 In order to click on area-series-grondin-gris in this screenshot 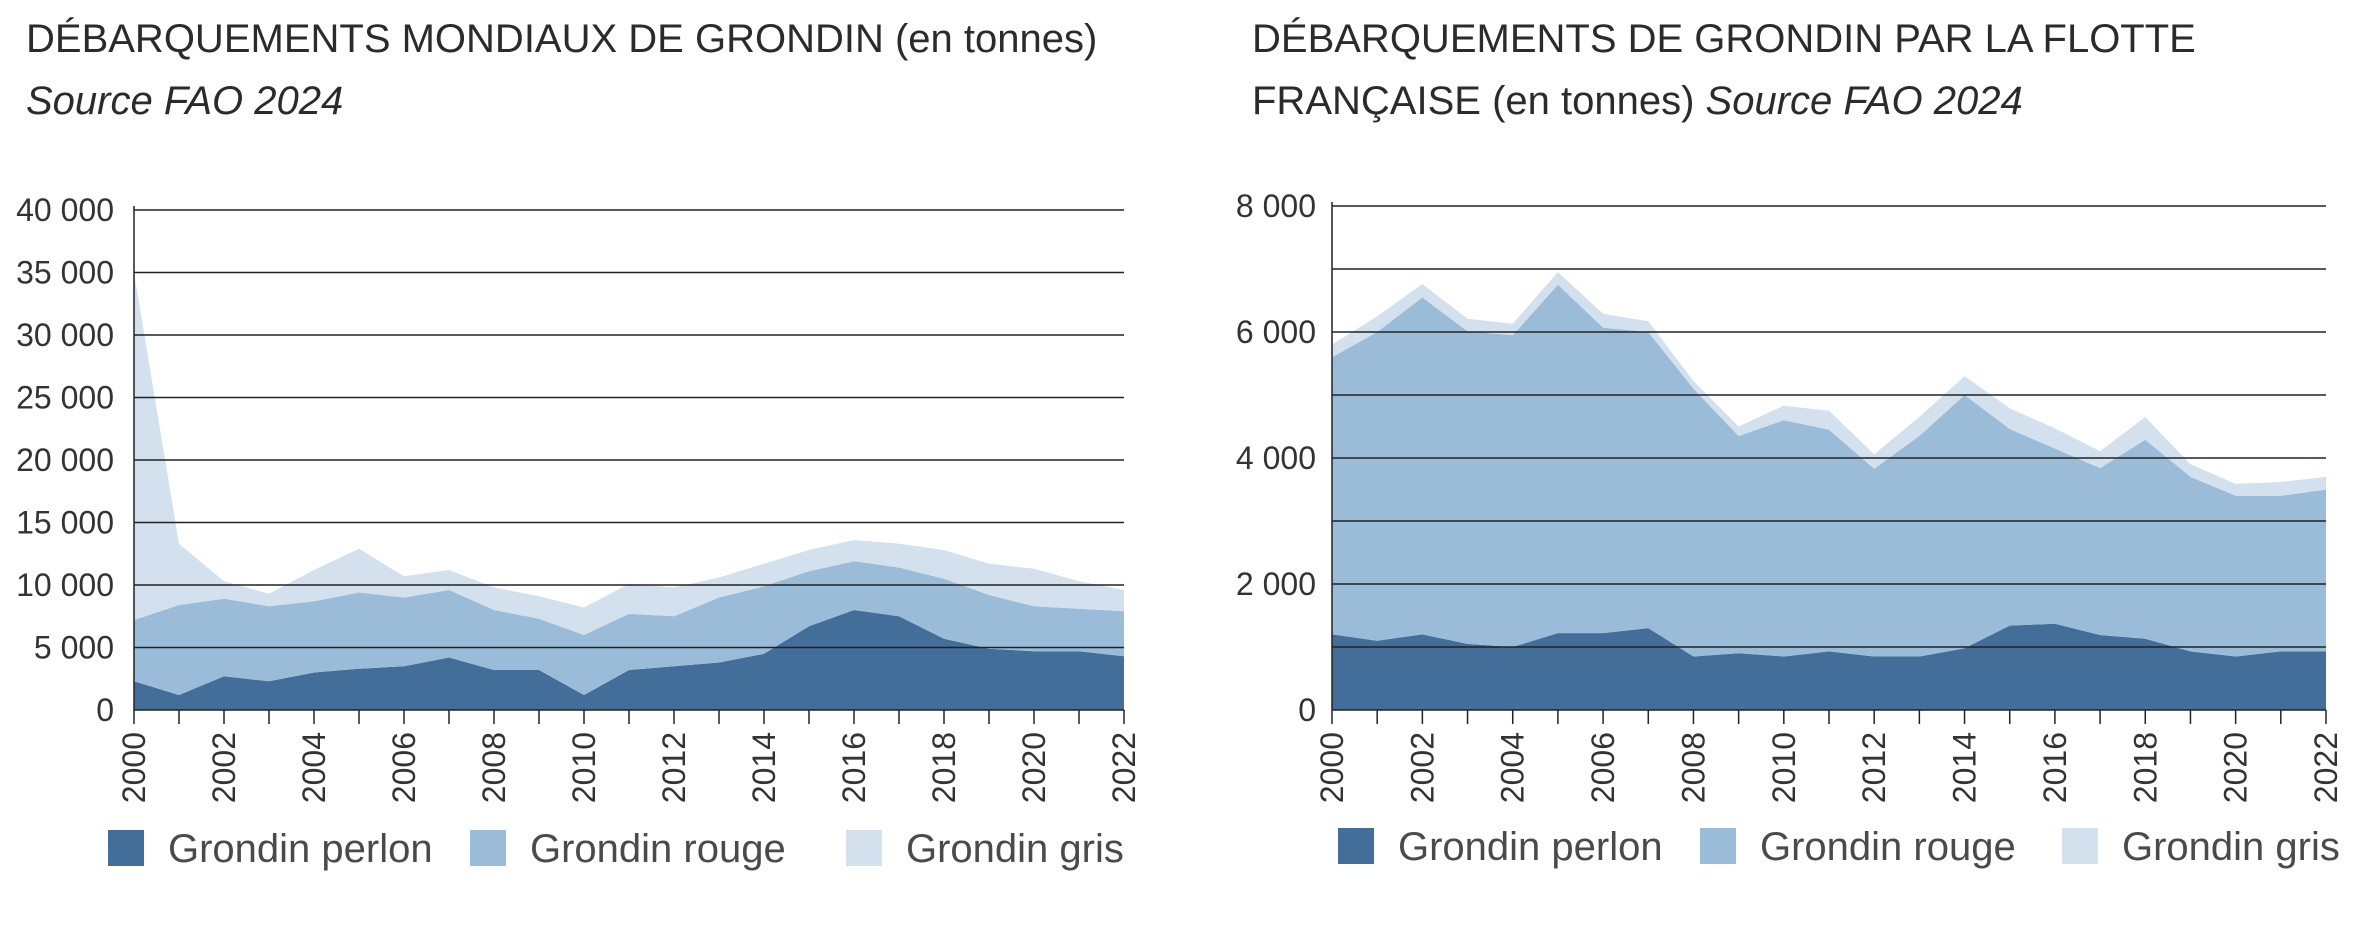, I will do `click(1829, 384)`.